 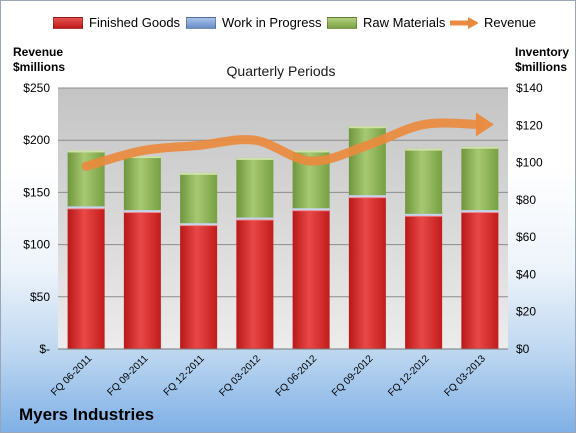 What do you see at coordinates (283, 144) in the screenshot?
I see `revenue-line` at bounding box center [283, 144].